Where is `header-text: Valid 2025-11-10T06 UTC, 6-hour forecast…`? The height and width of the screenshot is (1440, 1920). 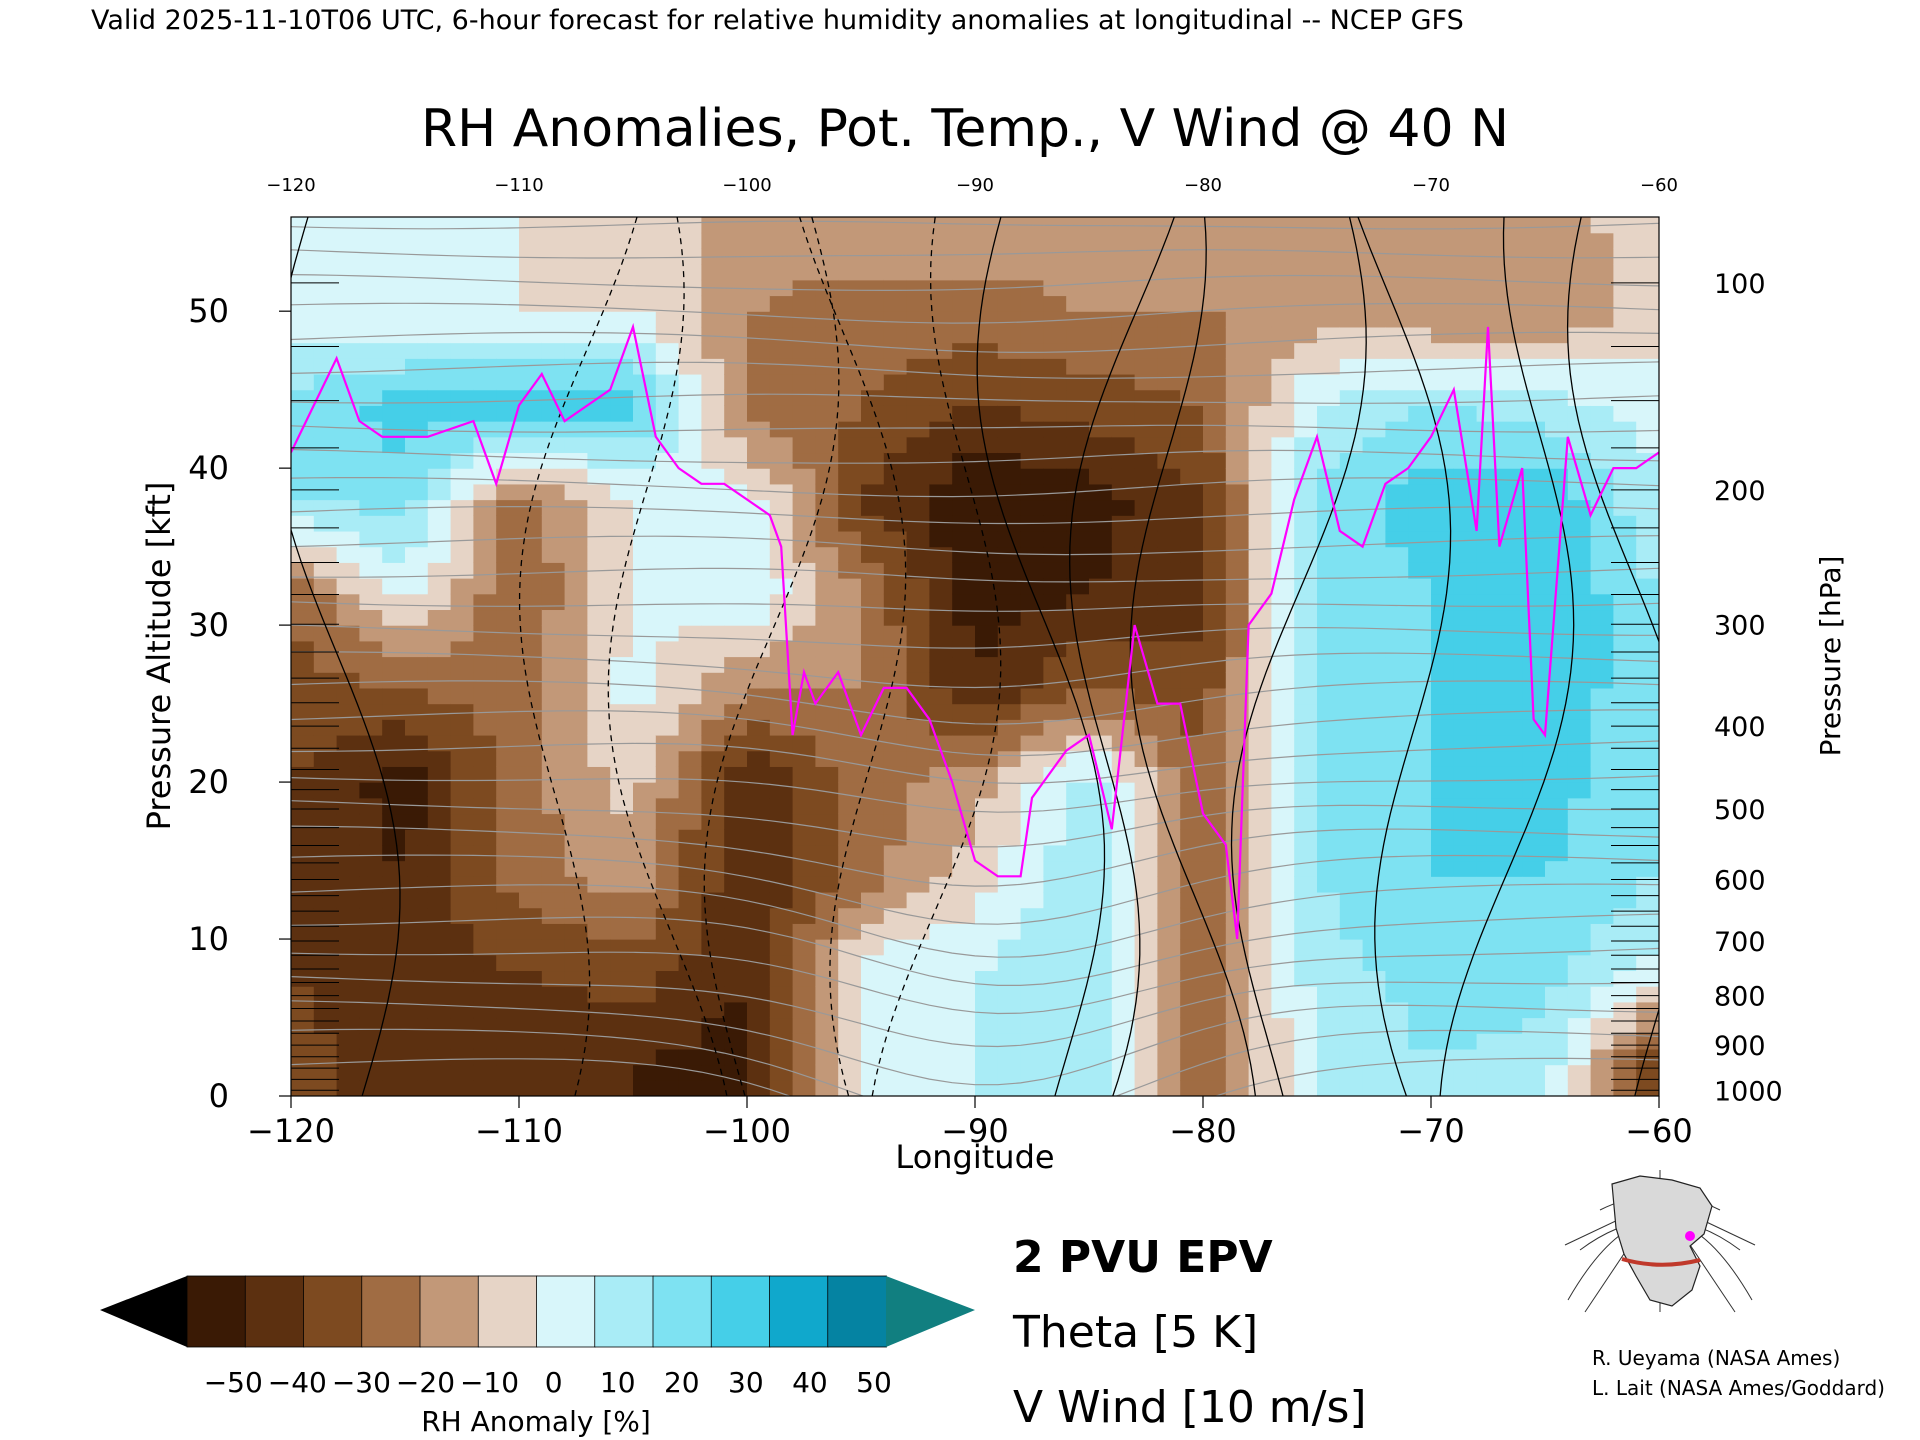
header-text: Valid 2025-11-10T06 UTC, 6-hour forecast… is located at coordinates (777, 20).